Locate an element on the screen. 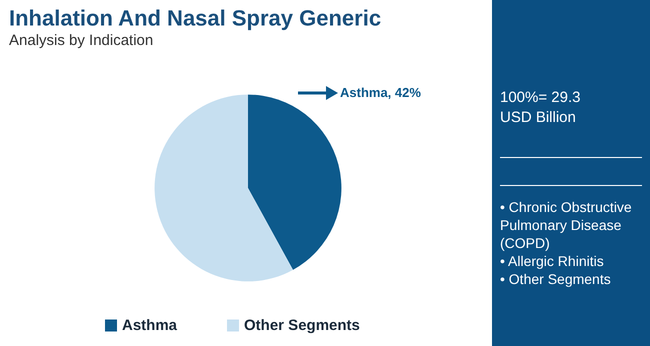 This screenshot has width=650, height=346. text: 100%= 29.3 USD Billion is located at coordinates (541, 108).